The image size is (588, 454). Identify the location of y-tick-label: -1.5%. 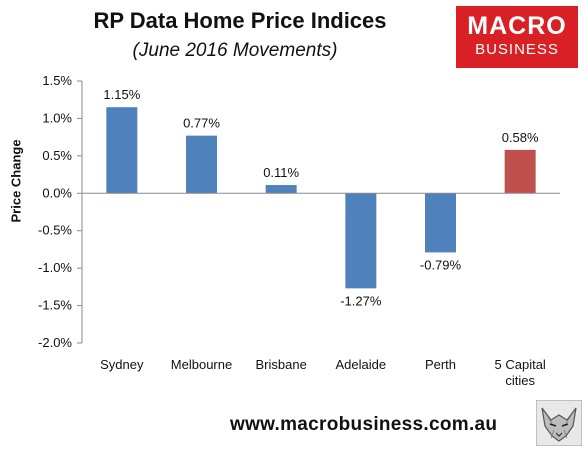
(55, 305).